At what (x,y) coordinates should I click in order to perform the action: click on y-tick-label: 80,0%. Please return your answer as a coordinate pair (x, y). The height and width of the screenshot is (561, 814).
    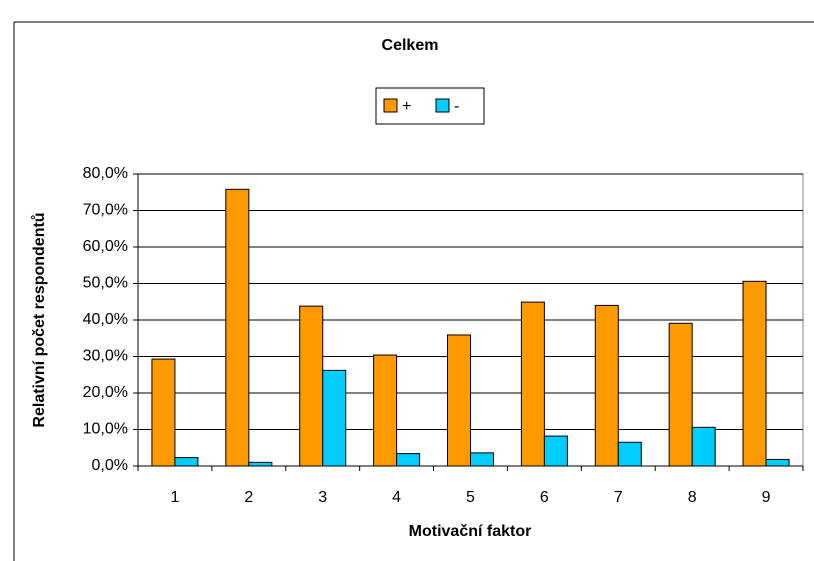
    Looking at the image, I should click on (105, 173).